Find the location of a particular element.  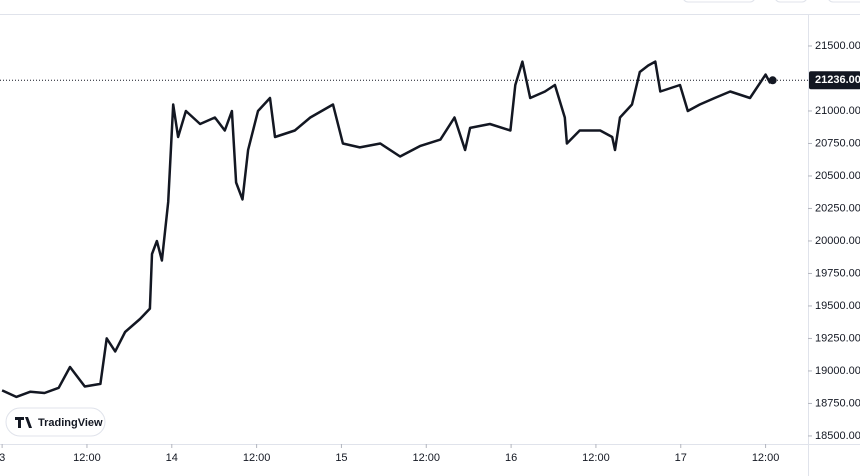

y-tick-label: 18750.00 is located at coordinates (837, 403).